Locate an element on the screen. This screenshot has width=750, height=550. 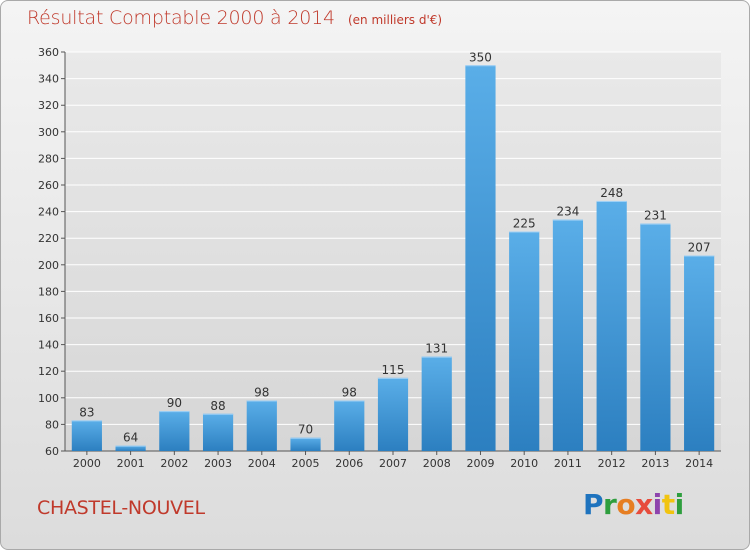
y-tick-label: 140 is located at coordinates (48, 345).